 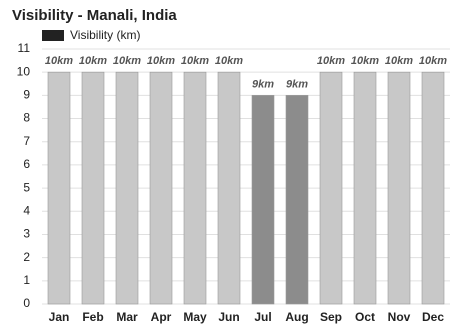 I want to click on x-tick-label: Jul, so click(x=262, y=317).